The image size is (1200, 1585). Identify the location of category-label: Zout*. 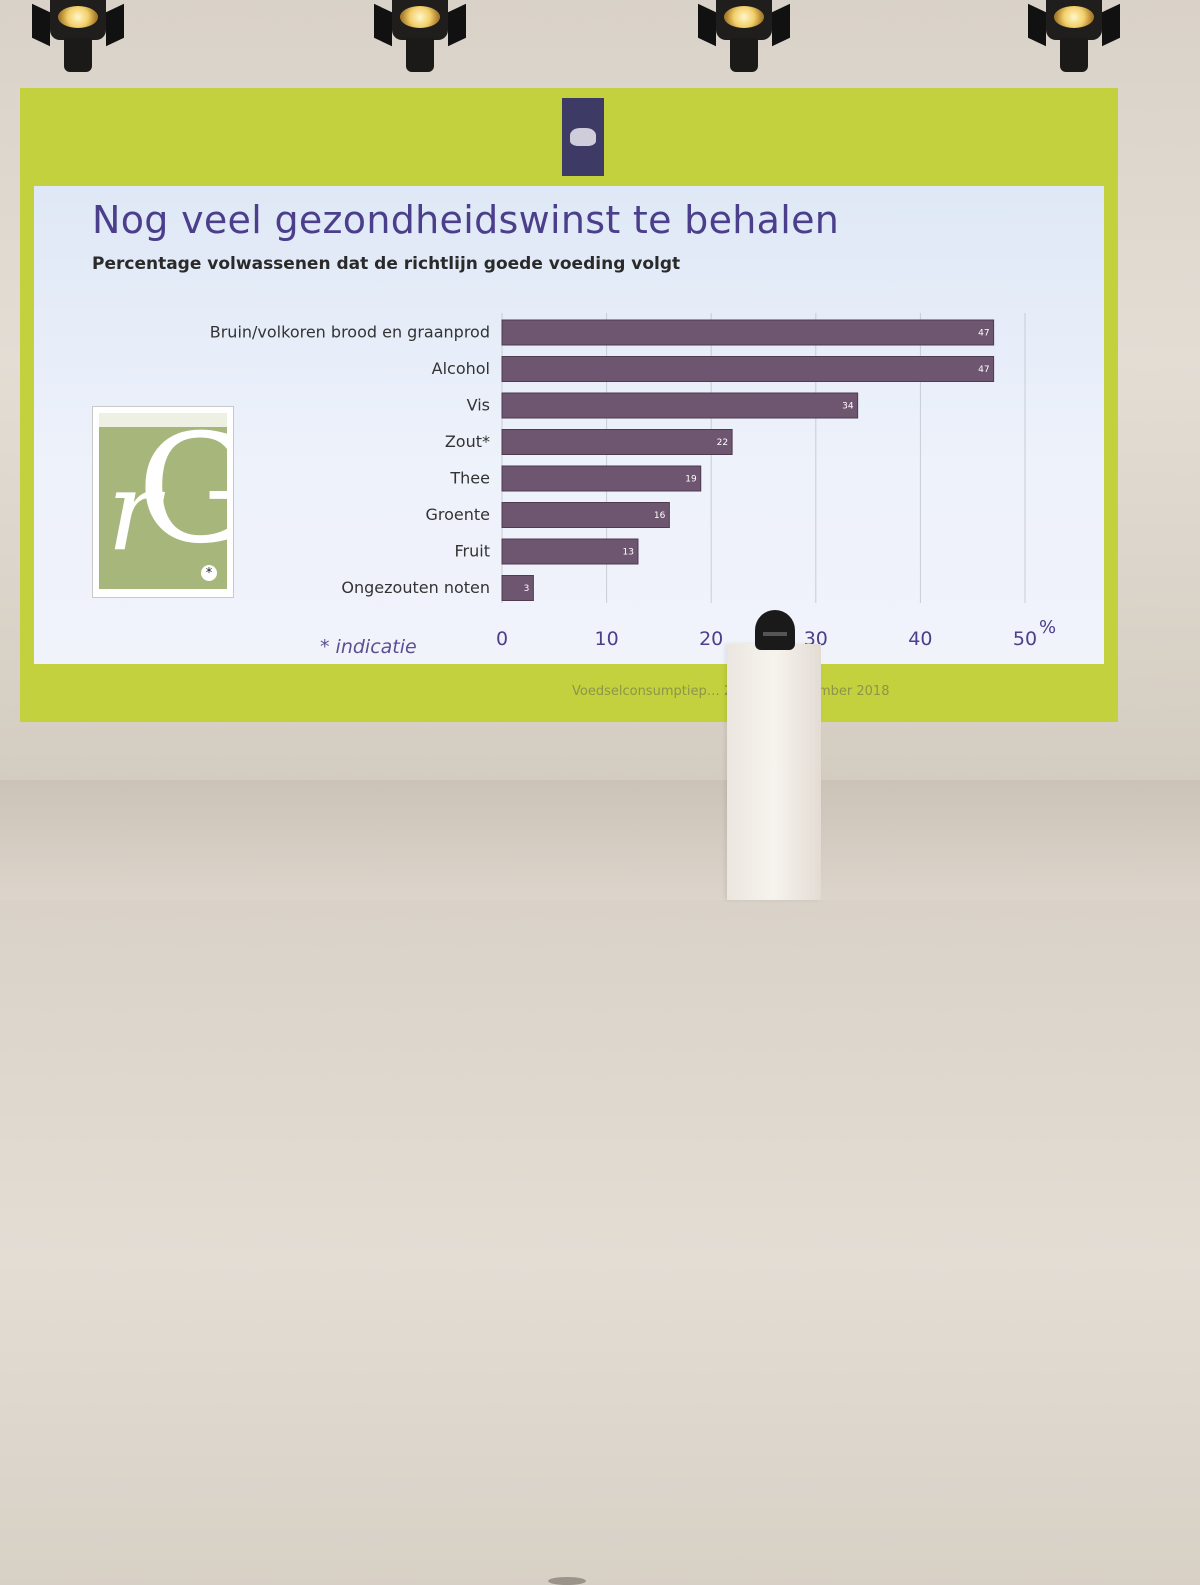
(467, 441).